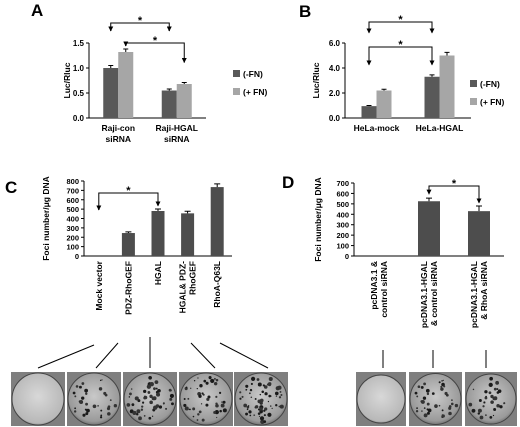 This screenshot has width=520, height=427. What do you see at coordinates (46, 218) in the screenshot?
I see `y-axis-label: Foci number/μg DNA` at bounding box center [46, 218].